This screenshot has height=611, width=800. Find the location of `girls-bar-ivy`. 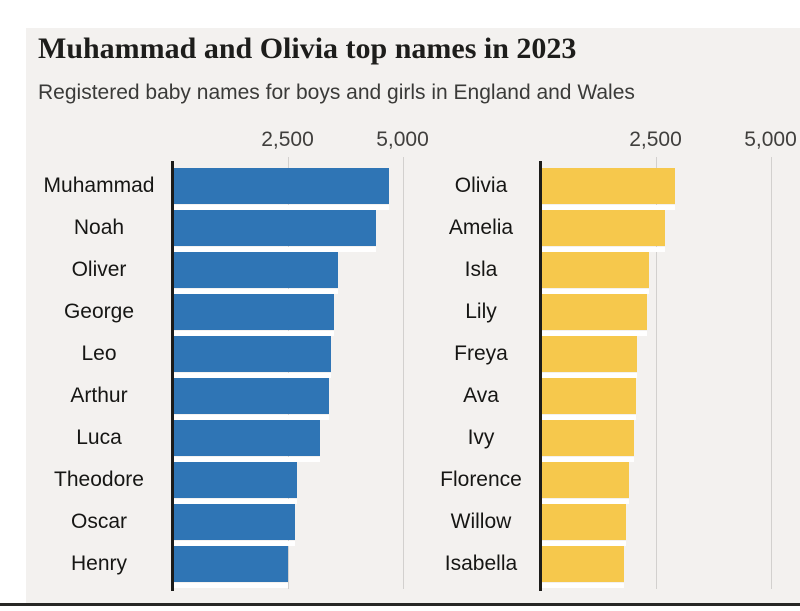

girls-bar-ivy is located at coordinates (588, 438).